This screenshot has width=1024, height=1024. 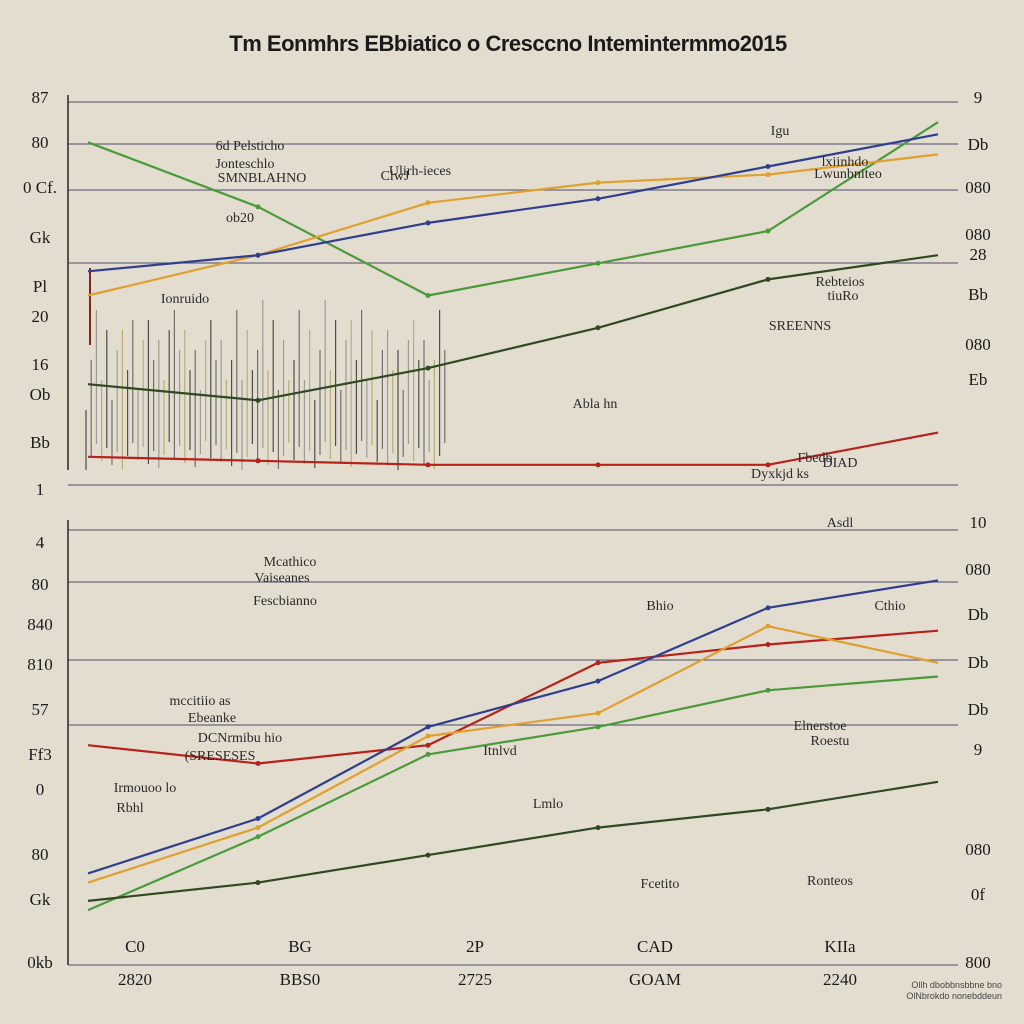 What do you see at coordinates (129, 808) in the screenshot?
I see `annotation-label: Rbhl` at bounding box center [129, 808].